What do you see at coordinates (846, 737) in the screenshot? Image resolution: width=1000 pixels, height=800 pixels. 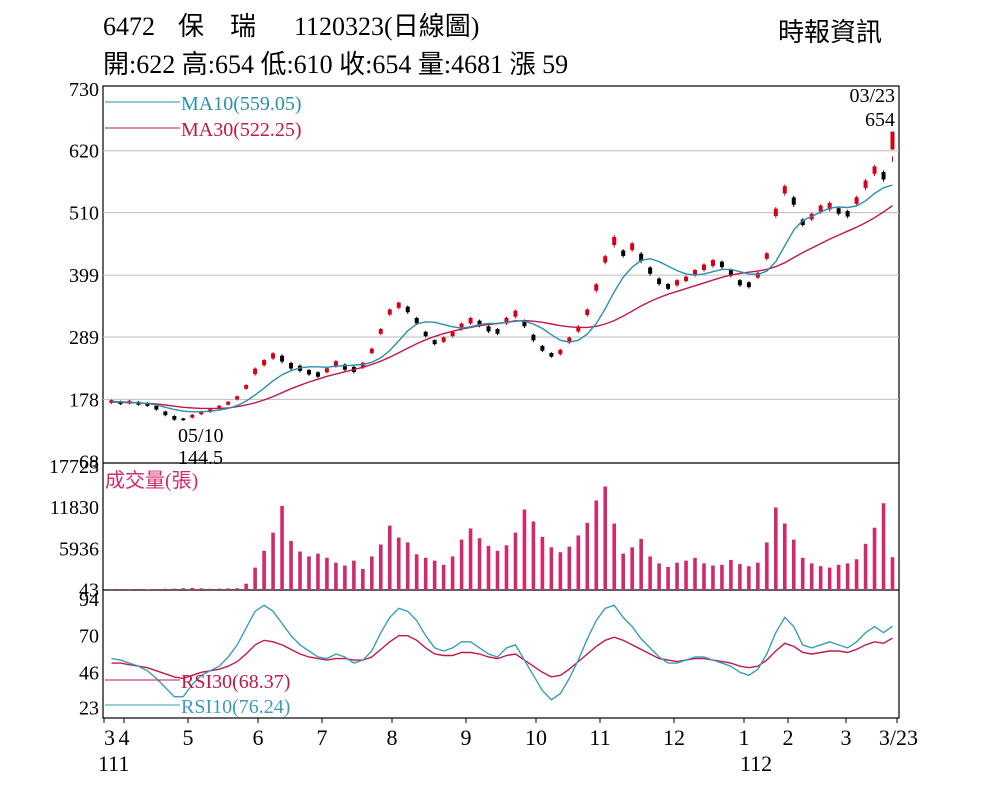 I see `x-tick-label: 3` at bounding box center [846, 737].